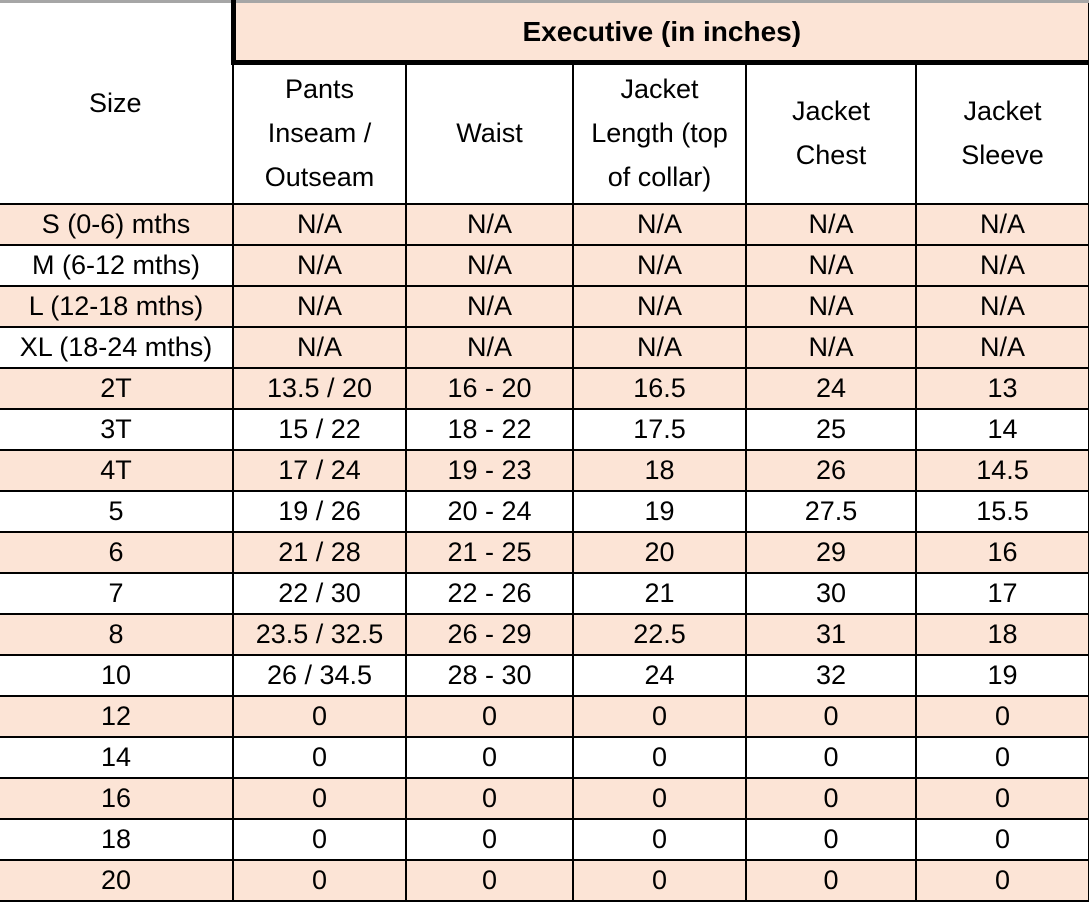 The height and width of the screenshot is (903, 1089). What do you see at coordinates (659, 634) in the screenshot?
I see `value-cell: 22.5` at bounding box center [659, 634].